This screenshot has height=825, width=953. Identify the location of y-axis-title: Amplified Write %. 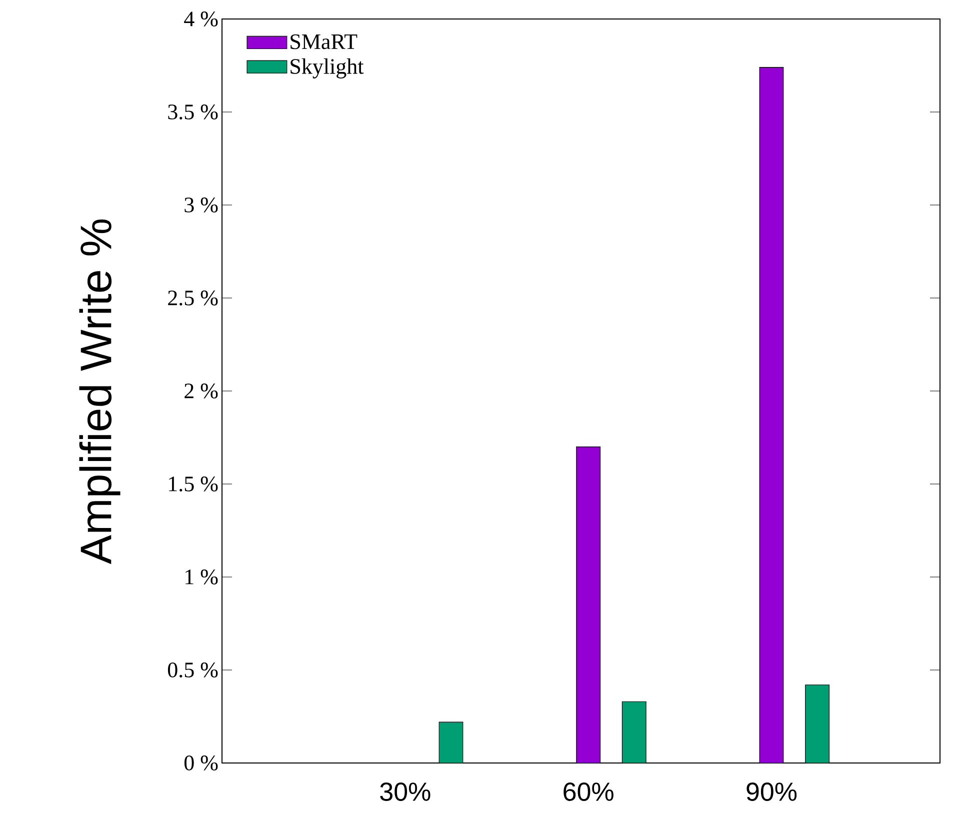
(99, 391).